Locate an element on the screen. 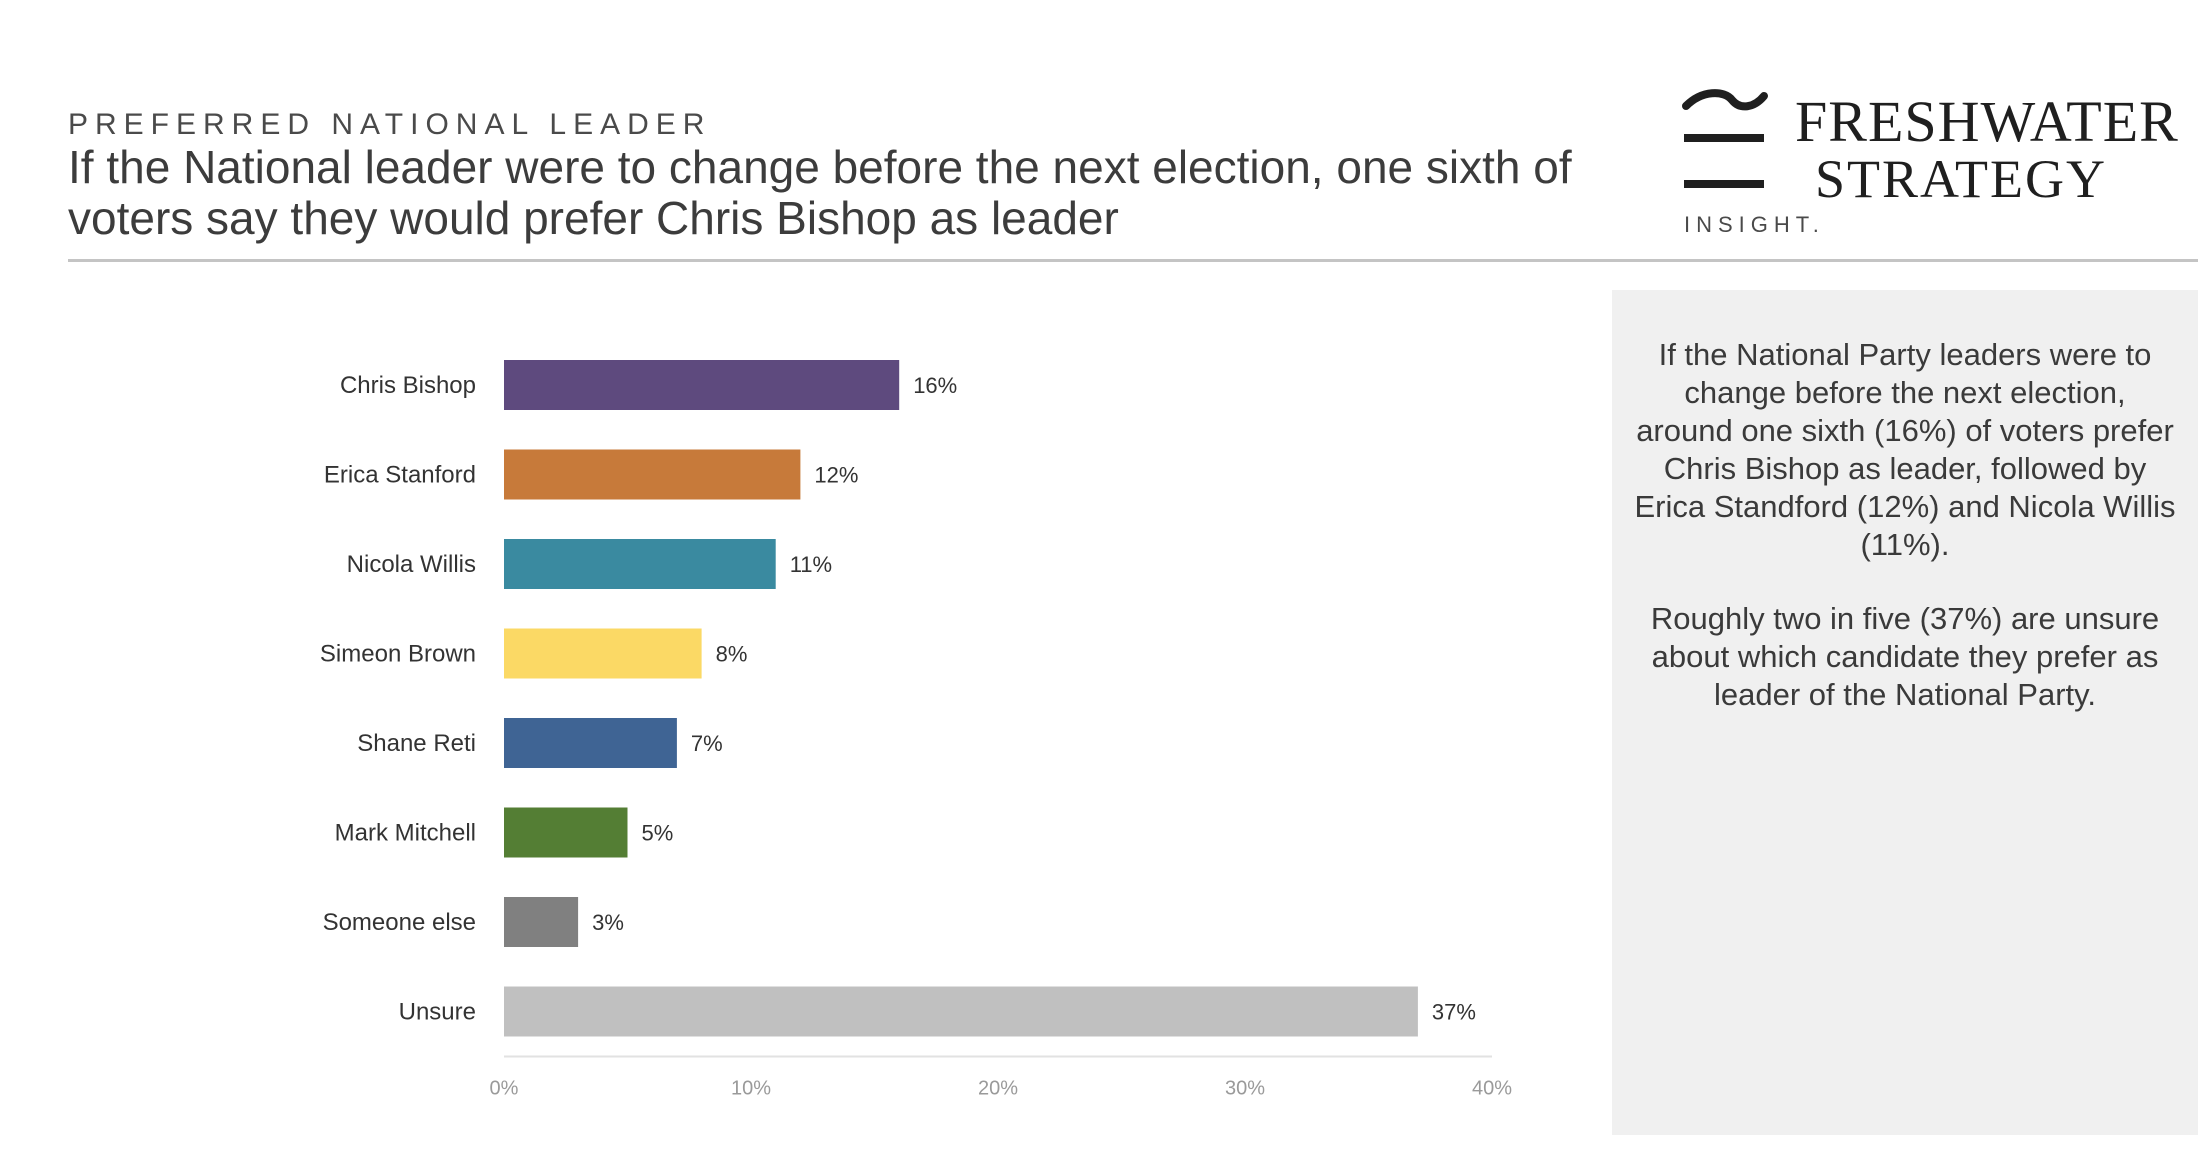  category-label: Mark Mitchell is located at coordinates (405, 833).